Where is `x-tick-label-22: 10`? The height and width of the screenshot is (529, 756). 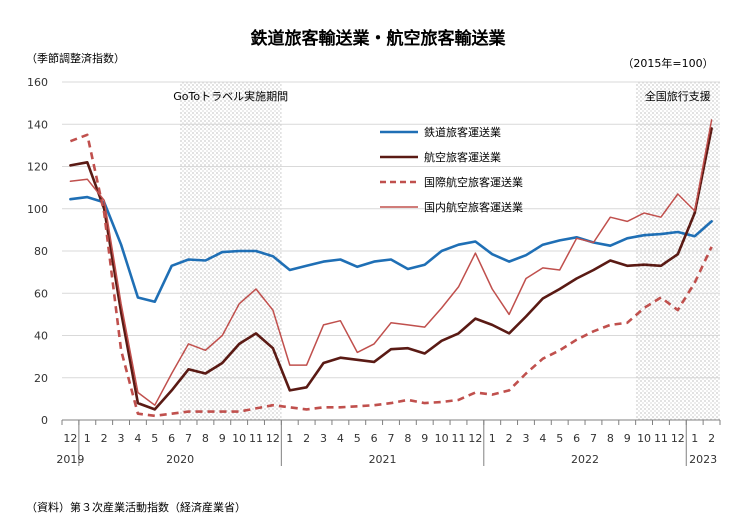
x-tick-label-22: 10 is located at coordinates (442, 438).